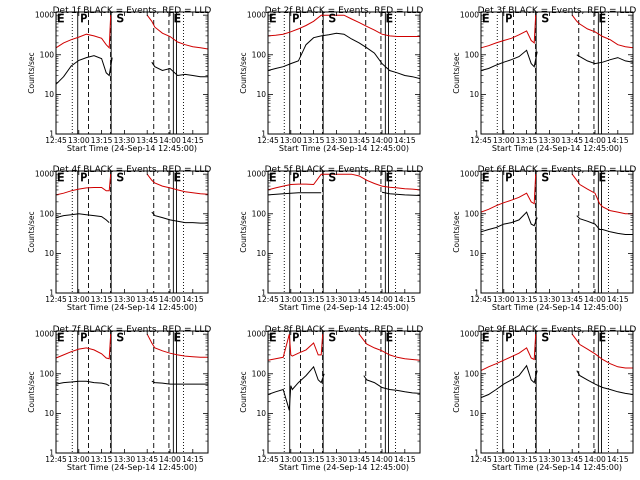 This screenshot has width=640, height=480. Describe the element at coordinates (132, 11) in the screenshot. I see `panel-title: Det 1f BLACK = Events, RED = LLD` at that location.